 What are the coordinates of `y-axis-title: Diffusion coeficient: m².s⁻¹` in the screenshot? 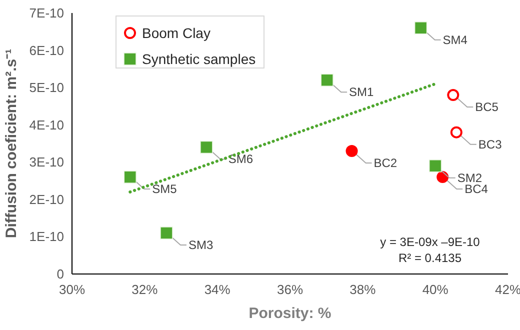 It's located at (11, 143).